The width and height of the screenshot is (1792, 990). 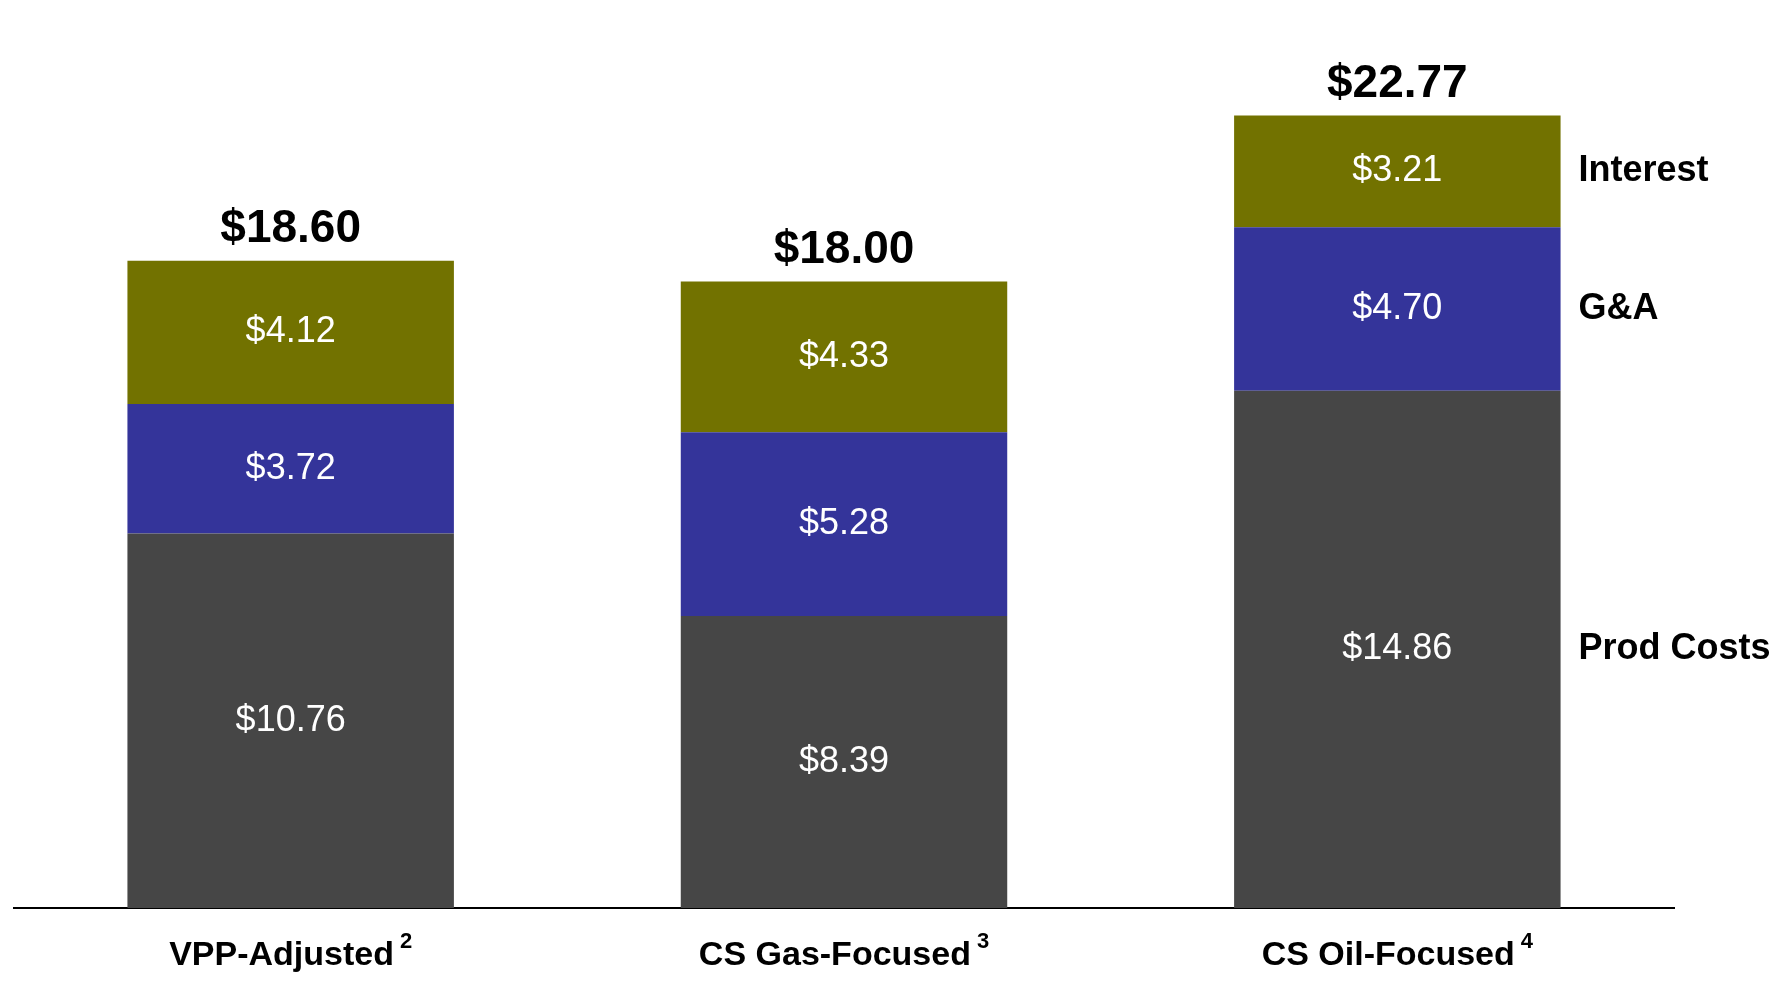 What do you see at coordinates (1397, 81) in the screenshot?
I see `total-label: $22.77` at bounding box center [1397, 81].